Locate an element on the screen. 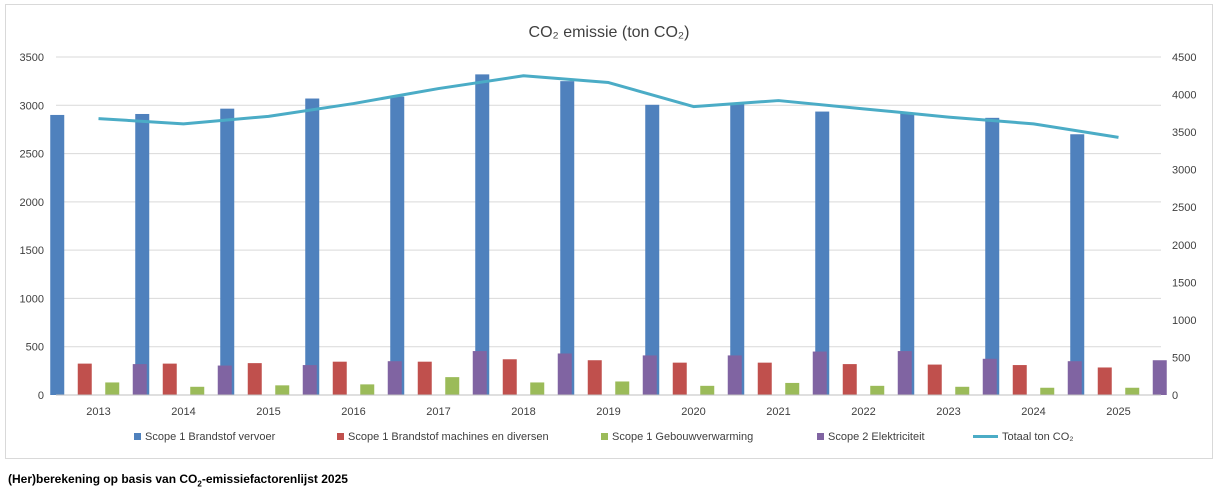 The width and height of the screenshot is (1224, 495). y-right-tick-label: 0 is located at coordinates (1175, 396).